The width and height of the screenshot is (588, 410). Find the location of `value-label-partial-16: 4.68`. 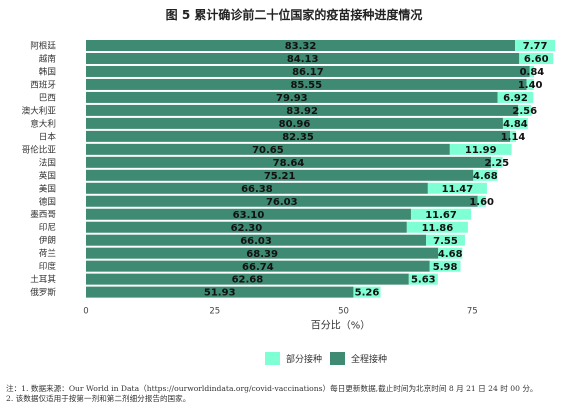

value-label-partial-16: 4.68 is located at coordinates (450, 254).